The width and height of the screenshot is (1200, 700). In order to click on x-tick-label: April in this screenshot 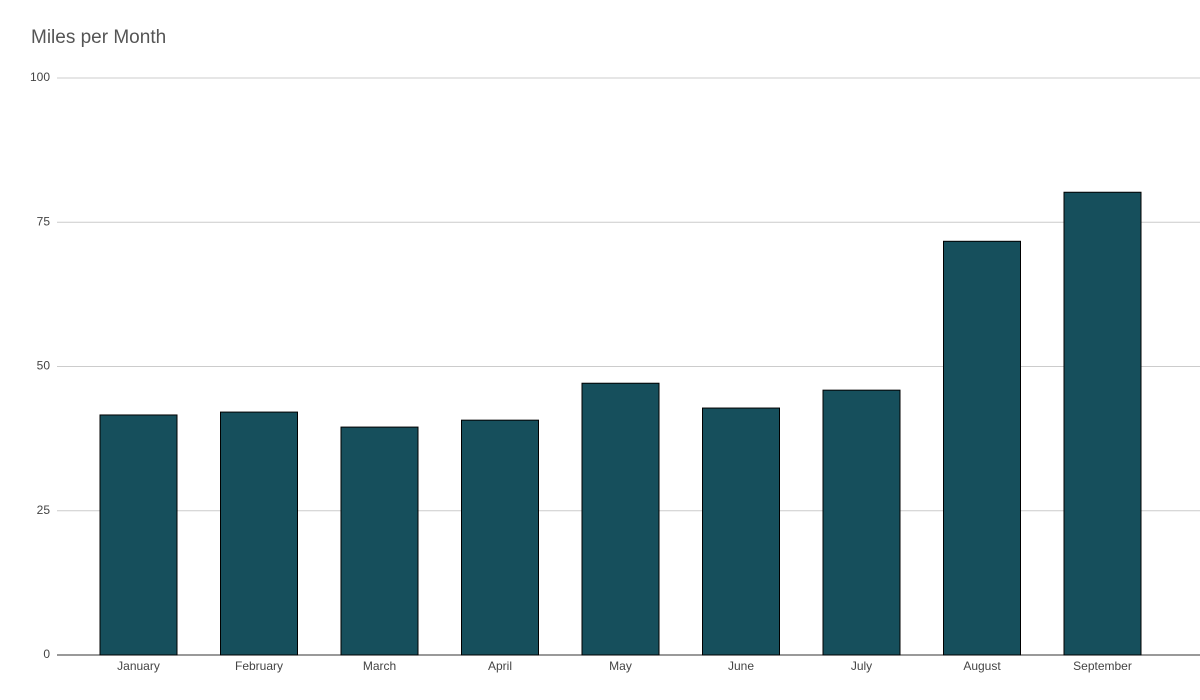, I will do `click(500, 666)`.